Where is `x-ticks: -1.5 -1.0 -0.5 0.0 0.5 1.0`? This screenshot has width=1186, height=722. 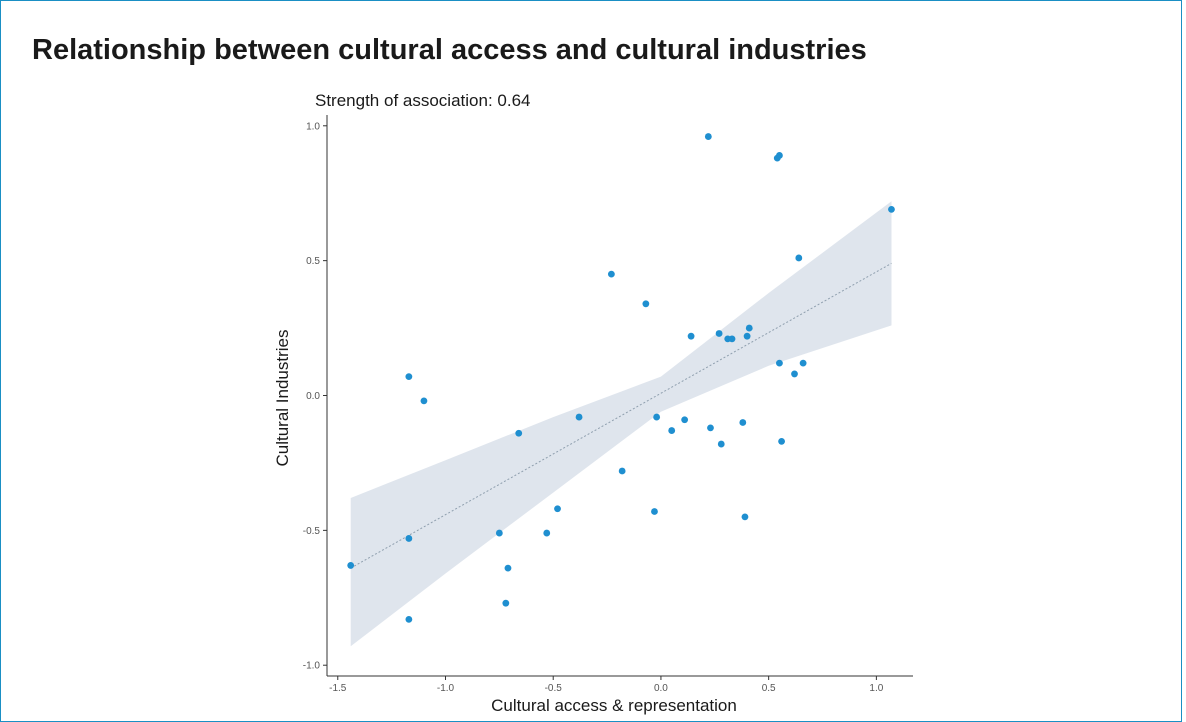
x-ticks: -1.5 -1.0 -0.5 0.0 0.5 1.0 is located at coordinates (606, 685).